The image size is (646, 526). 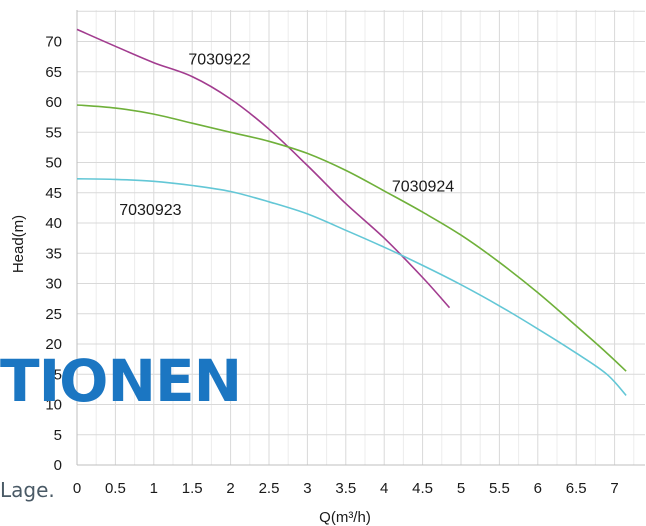 I want to click on y-tick-label: 40, so click(x=53, y=223).